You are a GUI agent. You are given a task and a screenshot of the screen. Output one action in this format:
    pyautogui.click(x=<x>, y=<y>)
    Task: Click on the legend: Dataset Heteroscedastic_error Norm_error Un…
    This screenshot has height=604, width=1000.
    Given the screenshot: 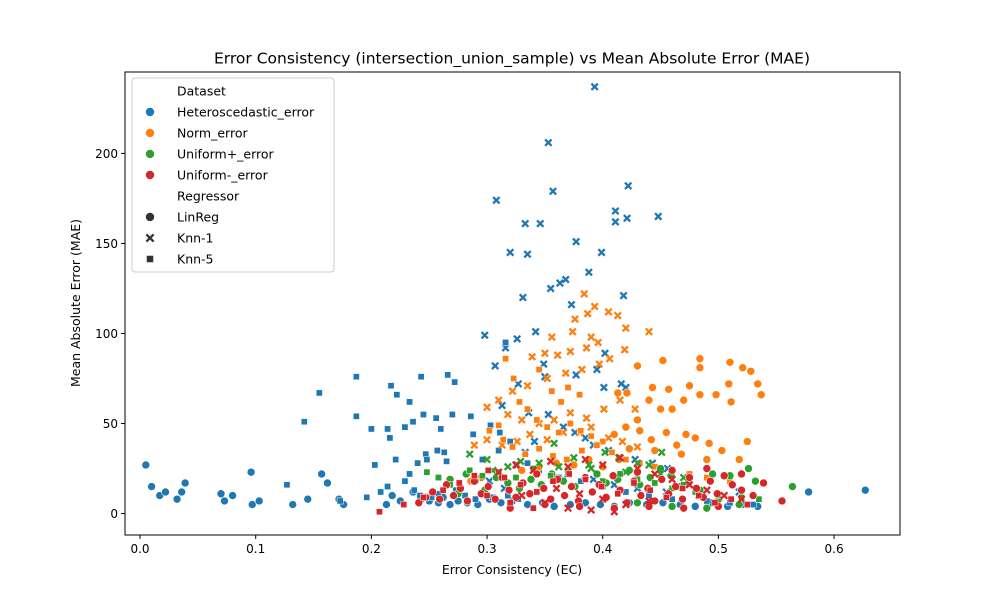 What is the action you would take?
    pyautogui.click(x=233, y=175)
    